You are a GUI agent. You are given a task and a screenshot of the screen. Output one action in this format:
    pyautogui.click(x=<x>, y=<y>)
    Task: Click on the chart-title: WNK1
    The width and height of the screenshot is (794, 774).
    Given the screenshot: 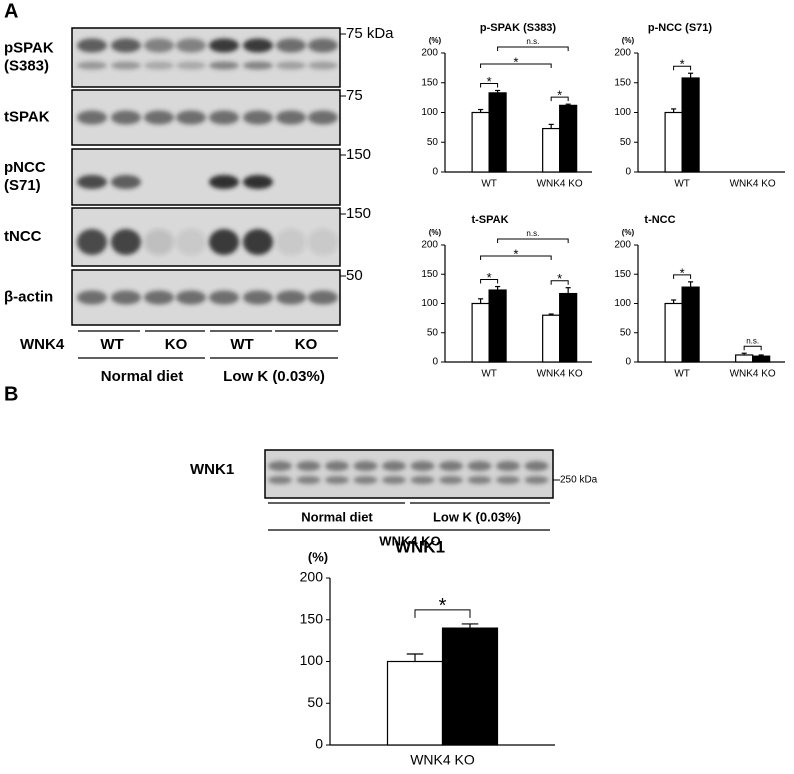 What is the action you would take?
    pyautogui.click(x=420, y=546)
    